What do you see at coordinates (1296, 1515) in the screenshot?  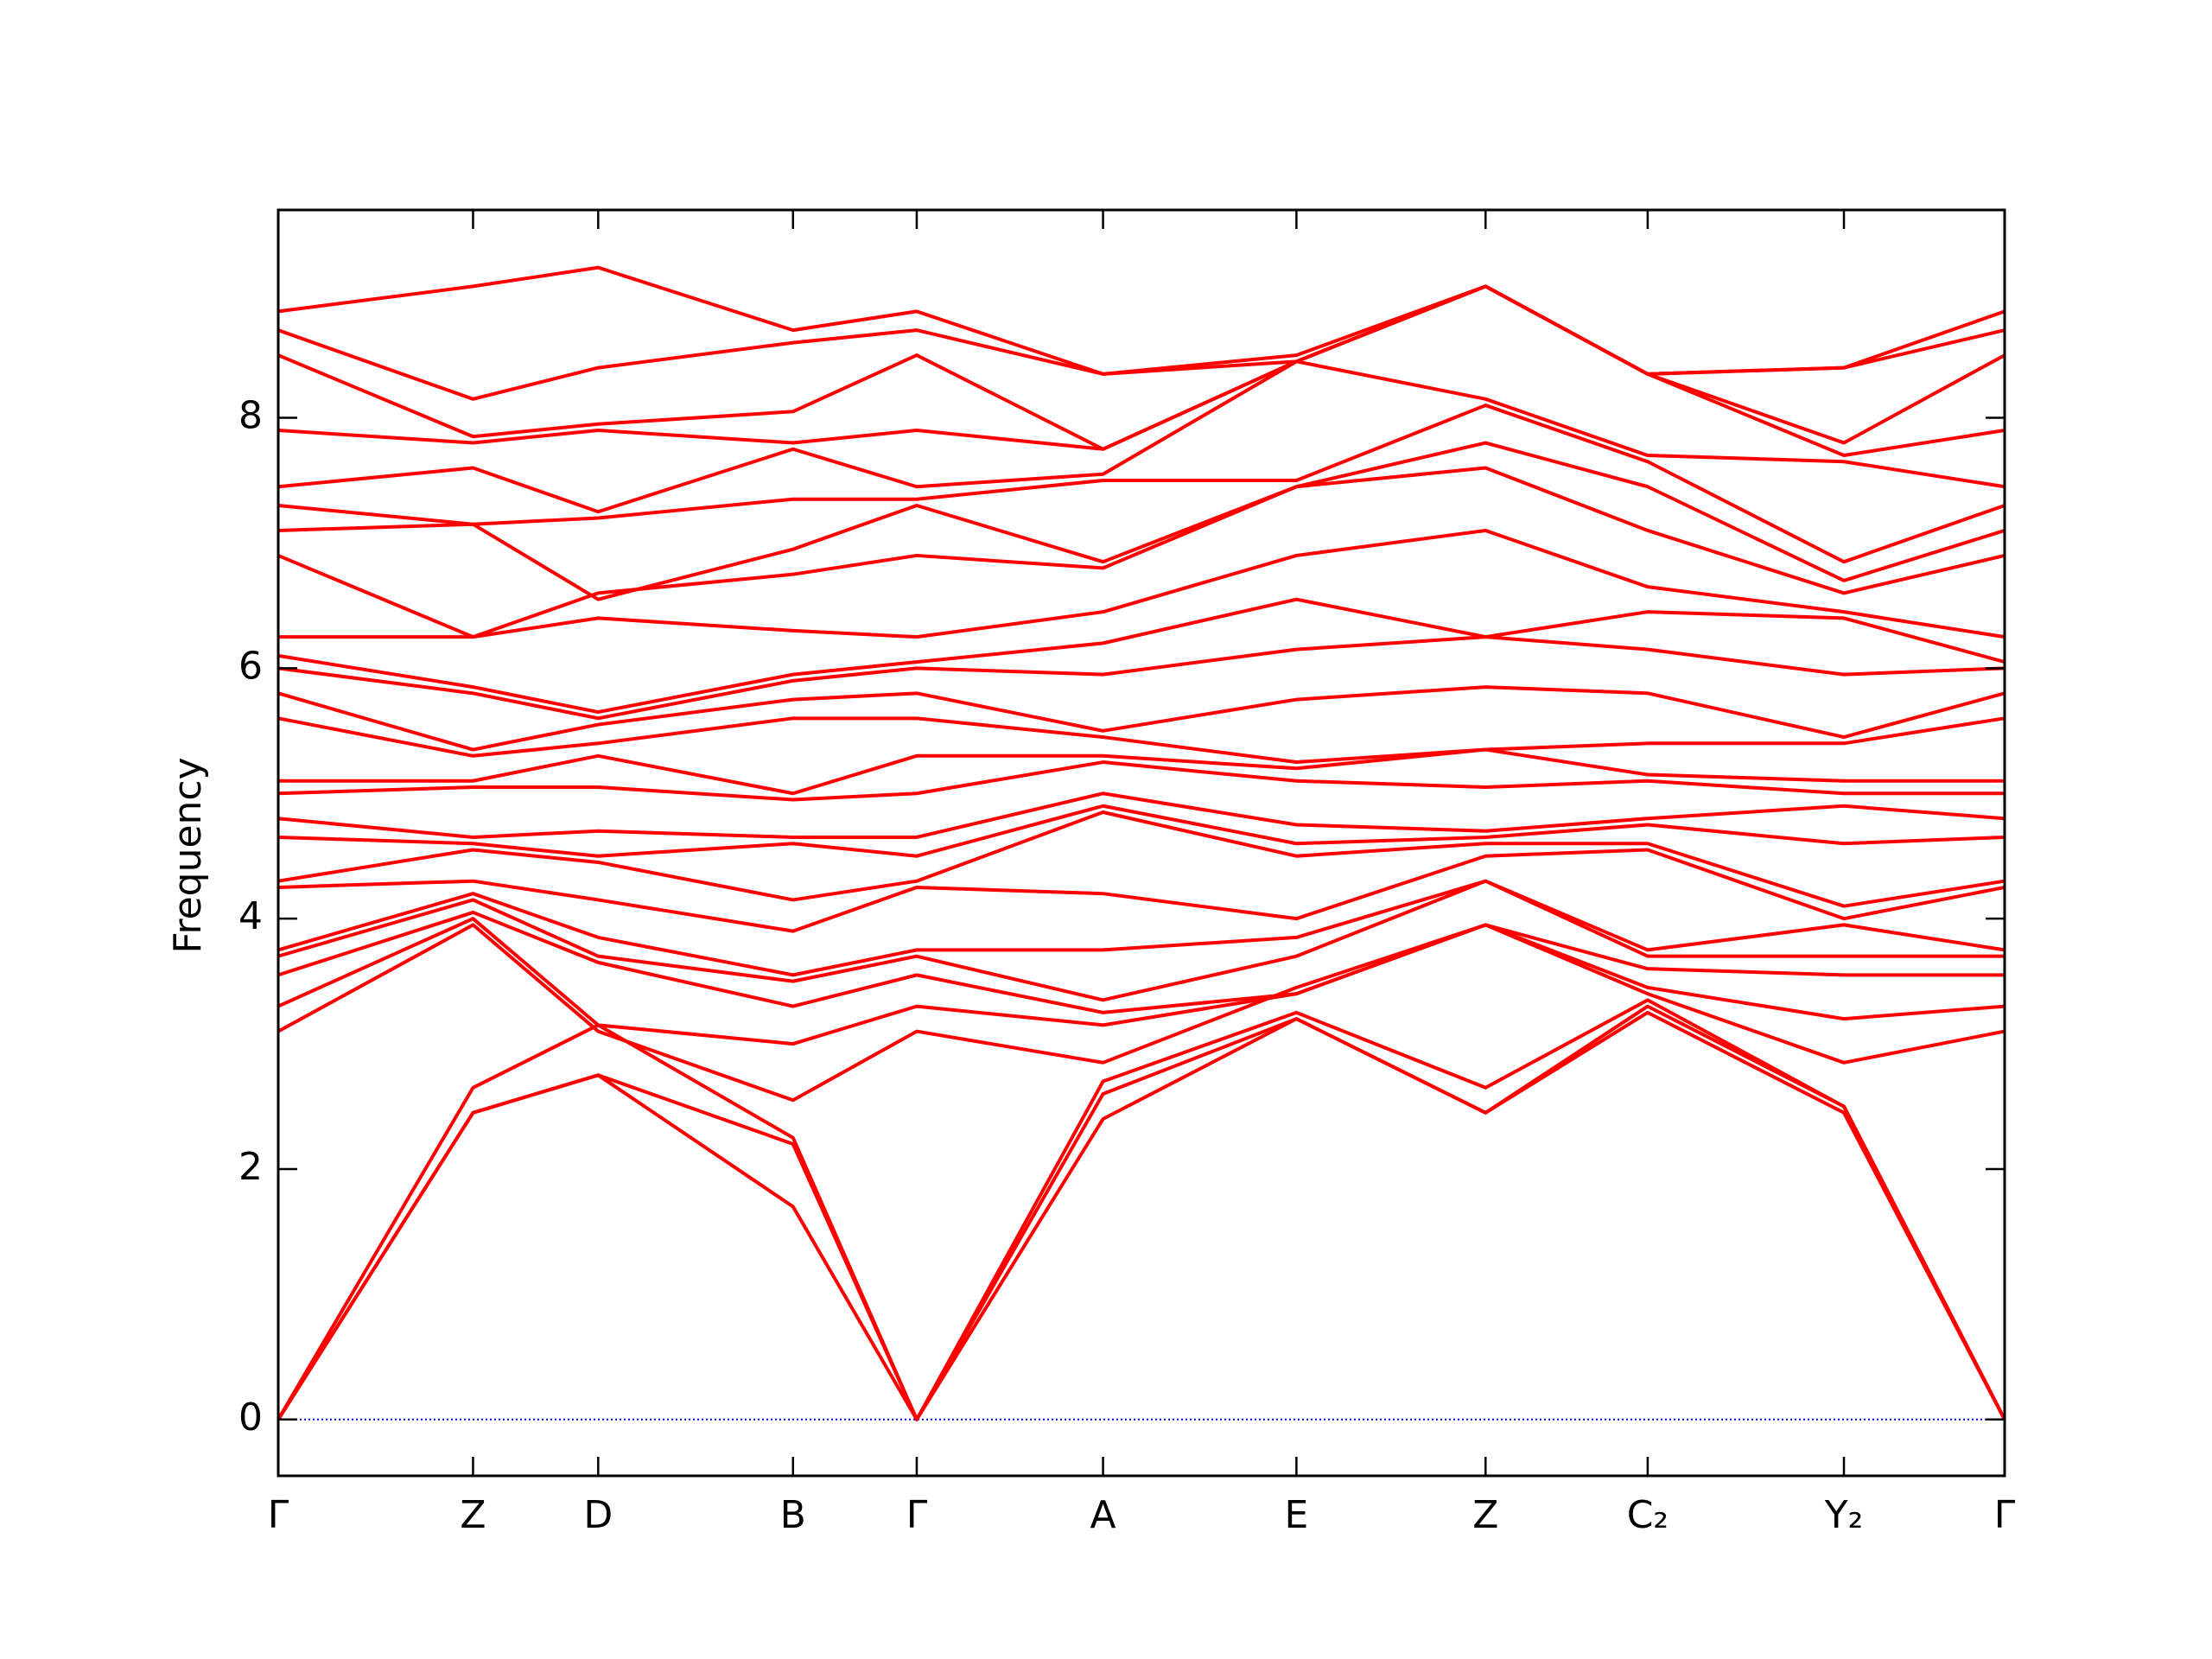 I see `x-tick-label: E` at bounding box center [1296, 1515].